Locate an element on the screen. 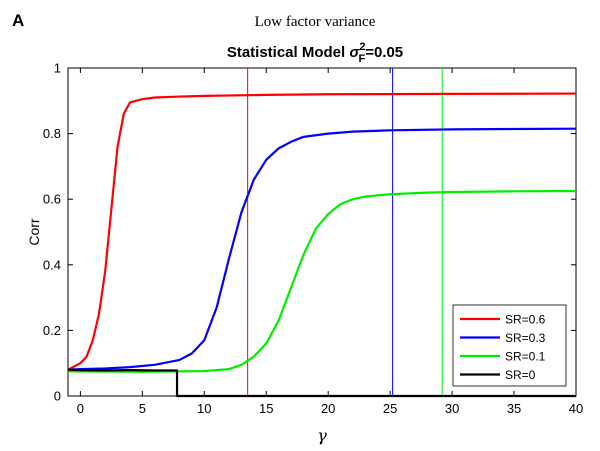 The width and height of the screenshot is (600, 451). y-tick-label: 0.8 is located at coordinates (52, 133).